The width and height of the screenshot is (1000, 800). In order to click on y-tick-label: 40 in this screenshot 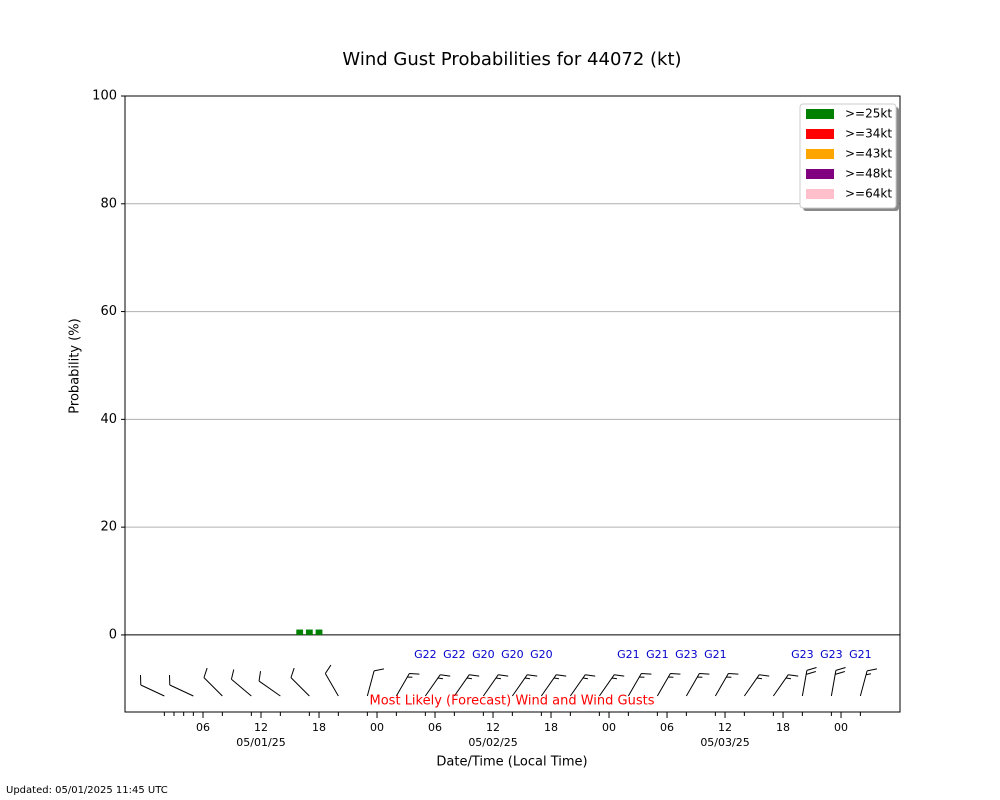, I will do `click(108, 419)`.